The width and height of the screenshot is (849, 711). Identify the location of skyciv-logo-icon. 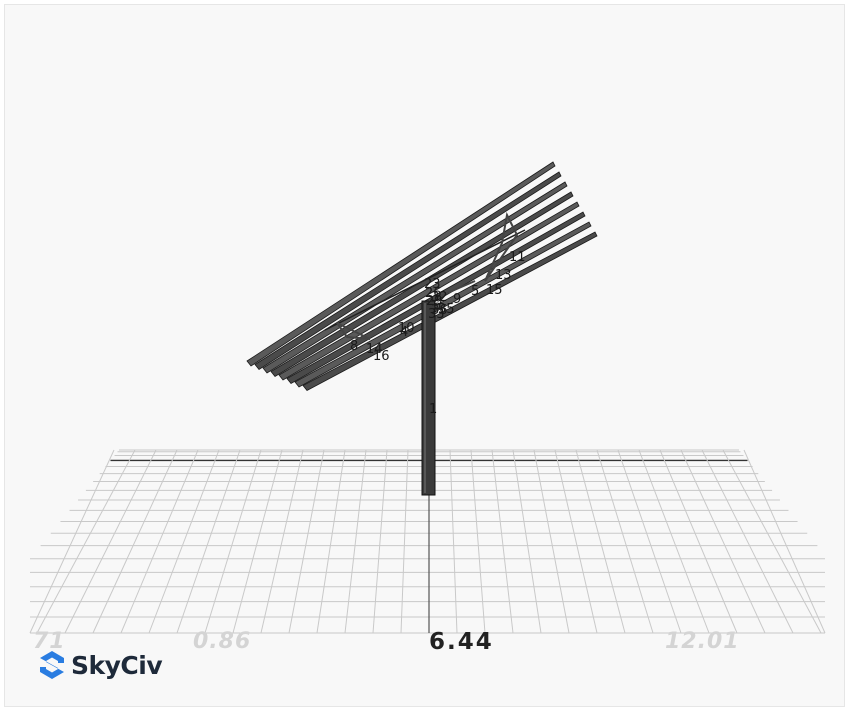
(52, 665).